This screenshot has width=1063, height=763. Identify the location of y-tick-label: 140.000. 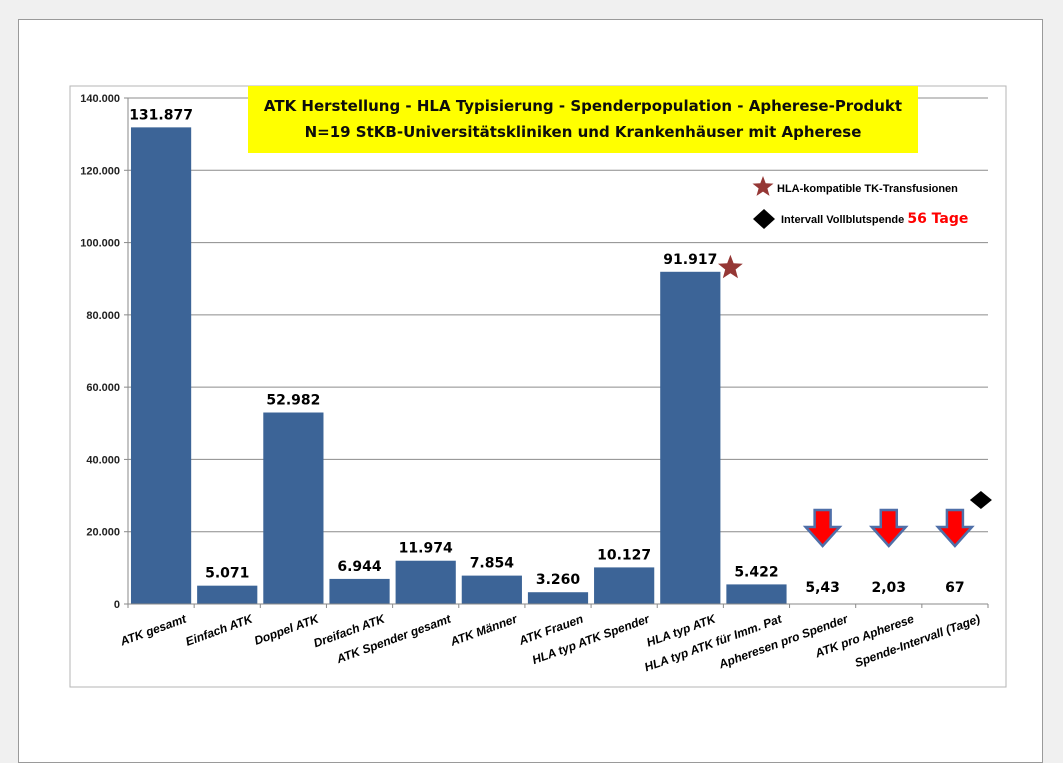
(100, 99).